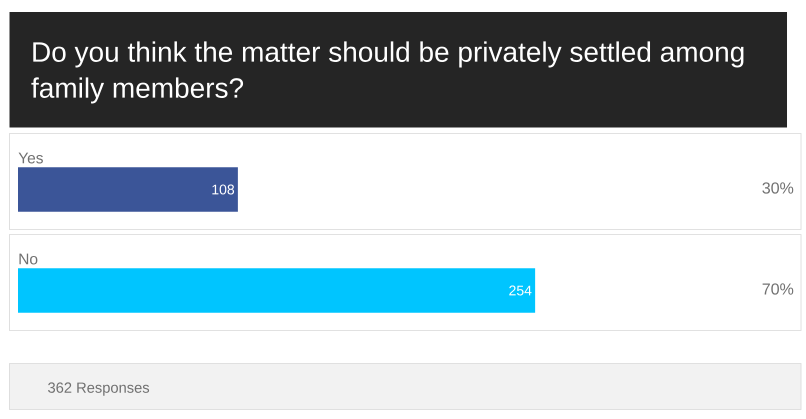 This screenshot has width=806, height=419. I want to click on data-label: 108, so click(223, 189).